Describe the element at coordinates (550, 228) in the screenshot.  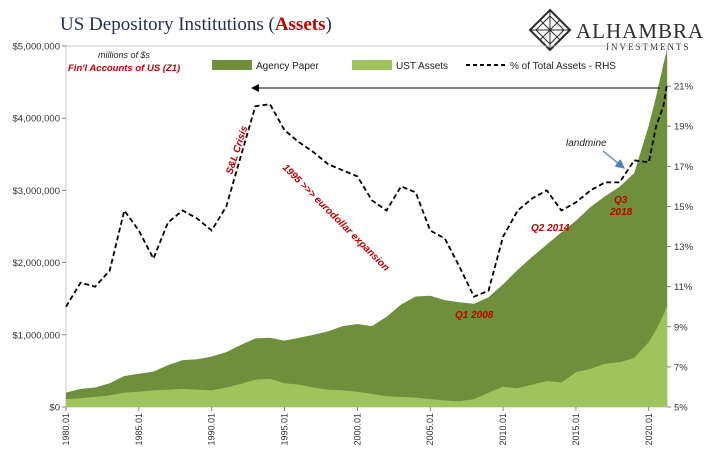
I see `annotation-q2-2014: Q2 2014` at that location.